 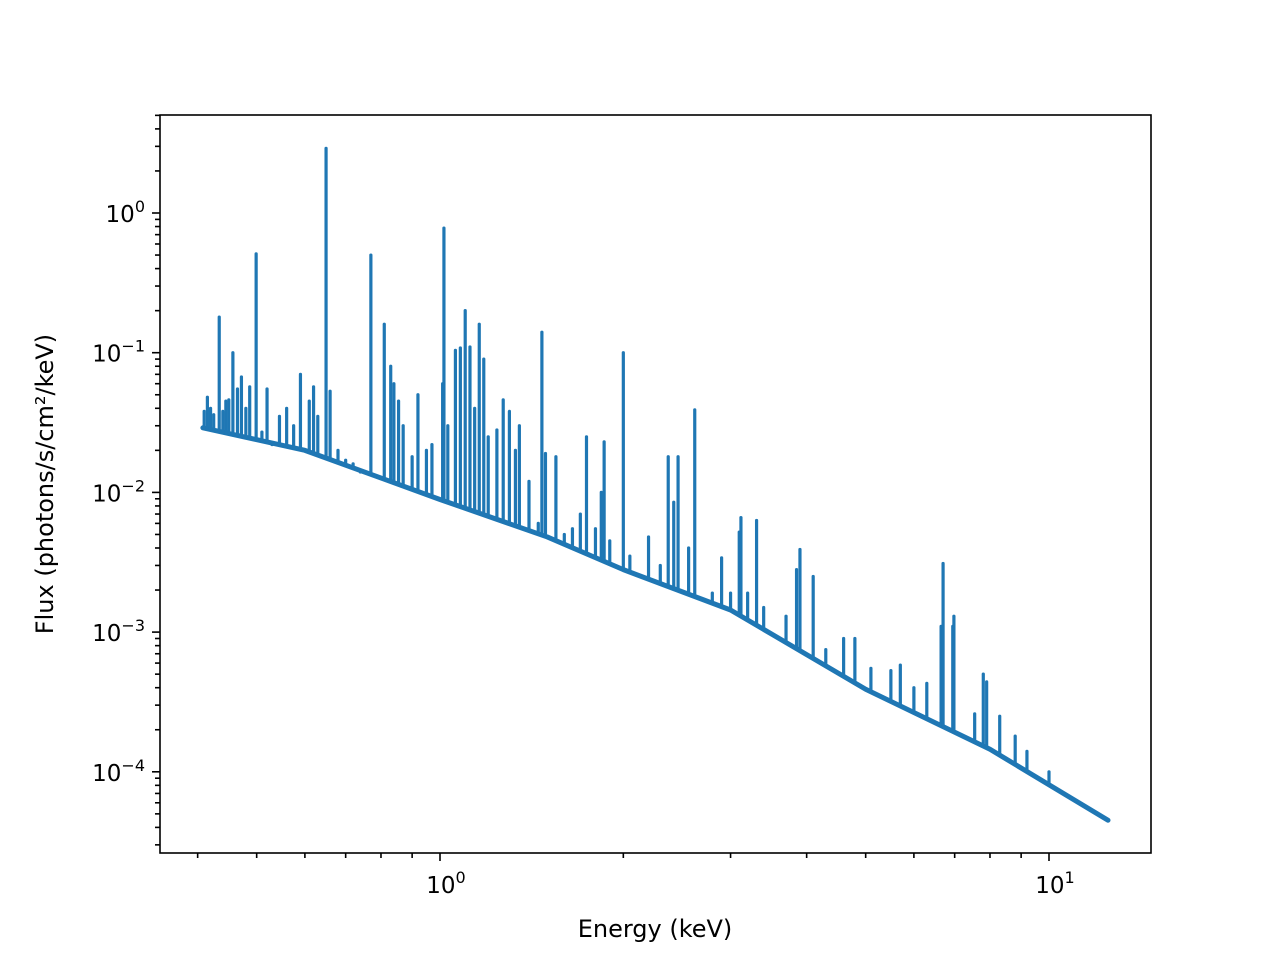 I want to click on y-tick-label: 10⁻², so click(x=118, y=491).